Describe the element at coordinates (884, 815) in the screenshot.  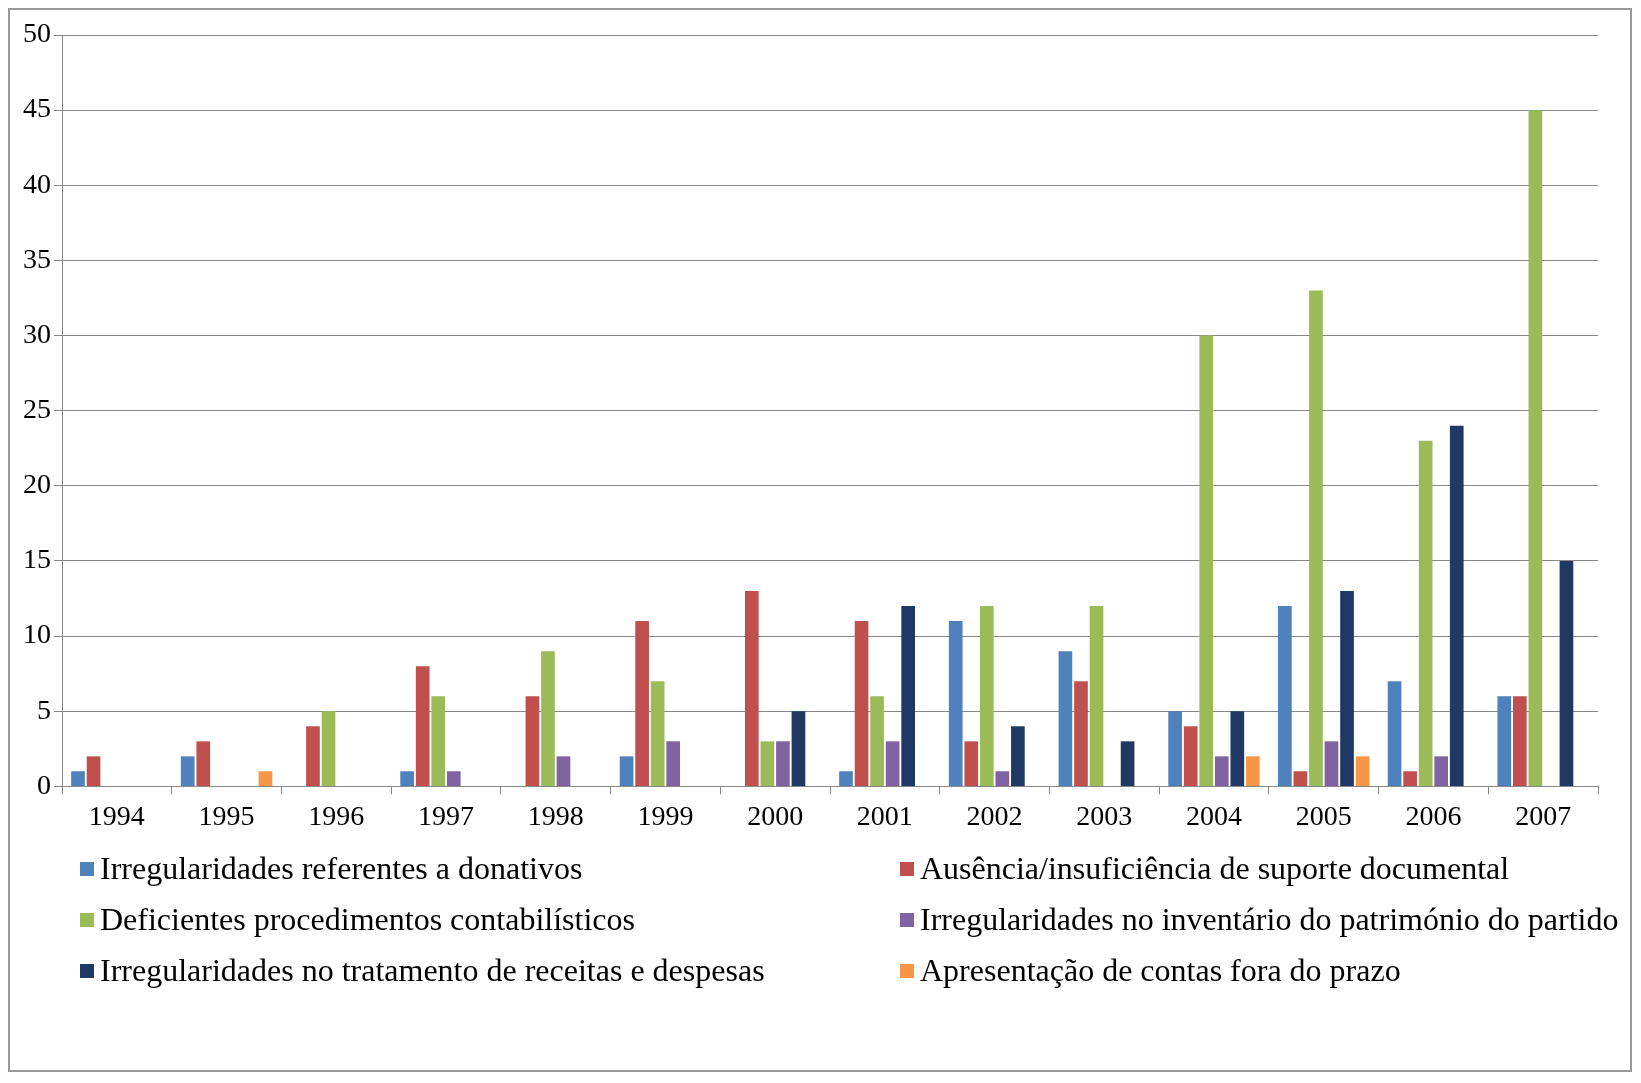
I see `x-tick-label: 2001` at that location.